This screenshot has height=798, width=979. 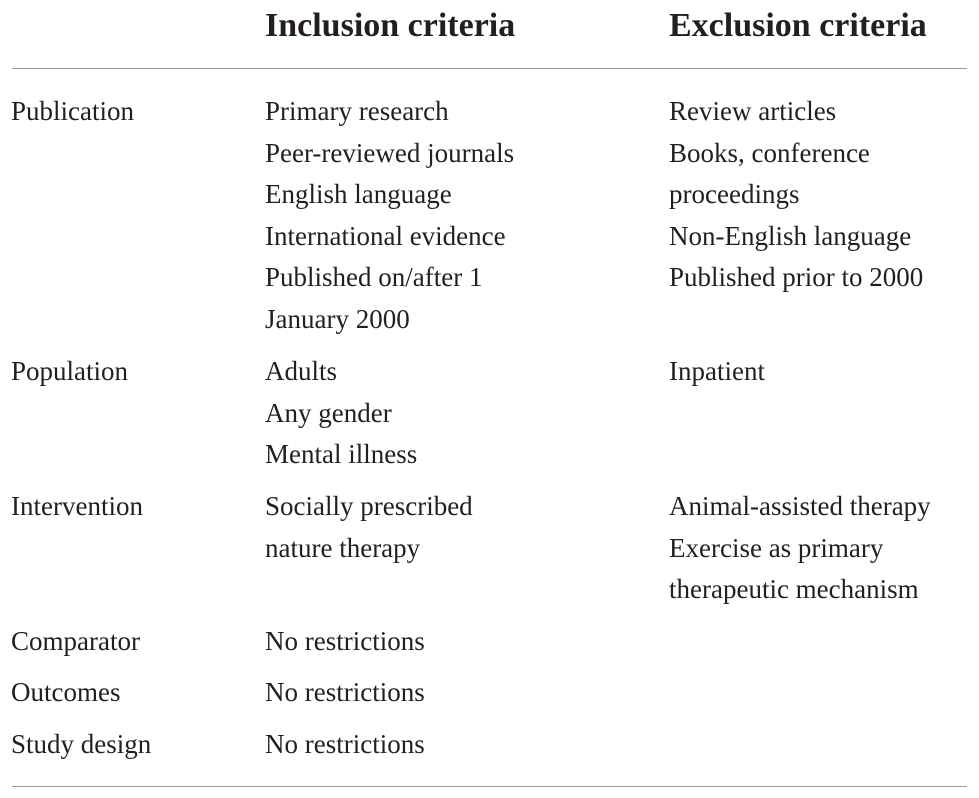 I want to click on inclusion-item: Mental illness, so click(x=341, y=454).